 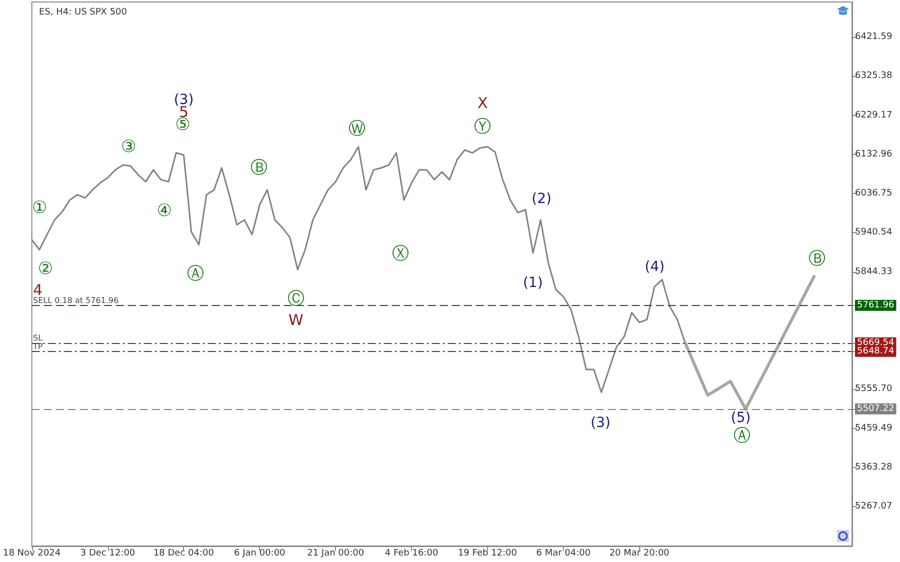 What do you see at coordinates (357, 129) in the screenshot?
I see `annotation: Ⓦ` at bounding box center [357, 129].